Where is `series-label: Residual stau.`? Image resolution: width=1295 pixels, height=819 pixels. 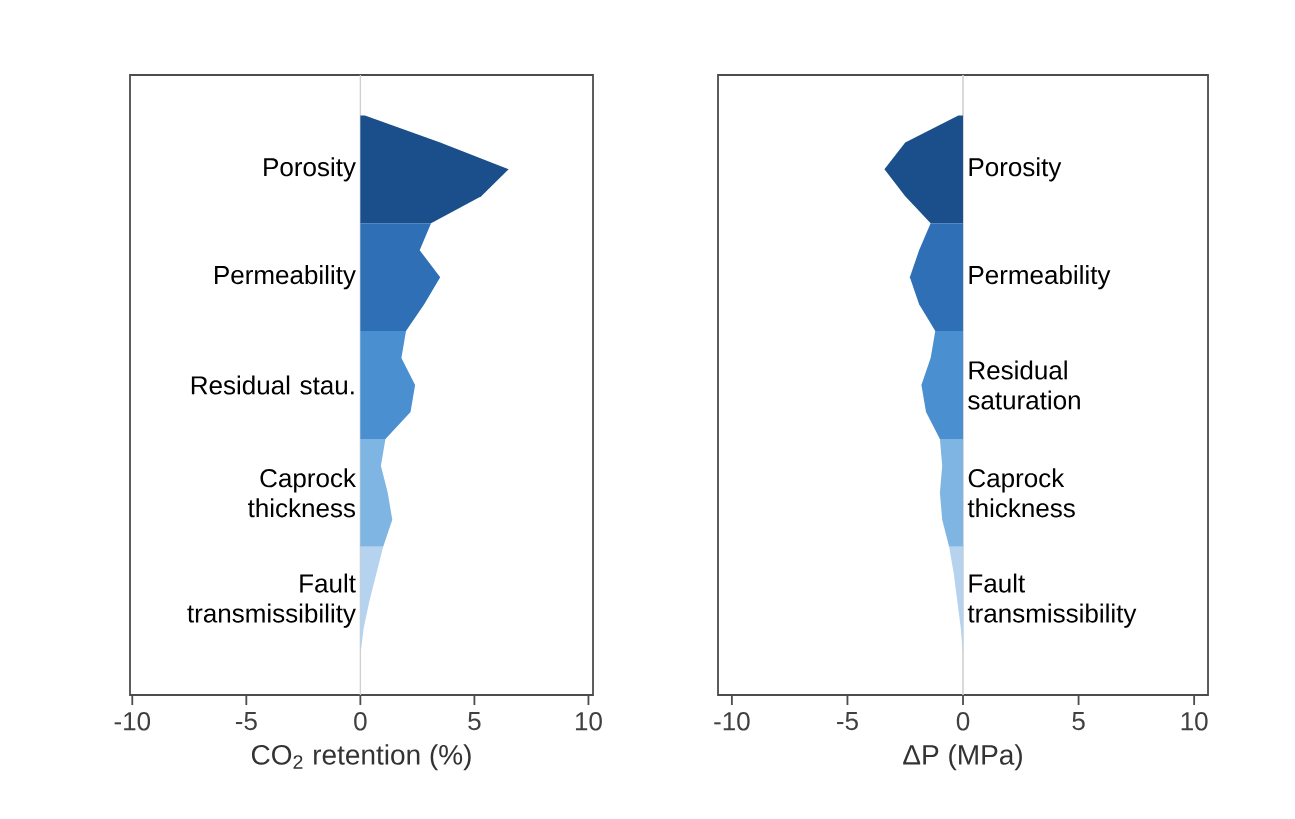 series-label: Residual stau. is located at coordinates (272, 385).